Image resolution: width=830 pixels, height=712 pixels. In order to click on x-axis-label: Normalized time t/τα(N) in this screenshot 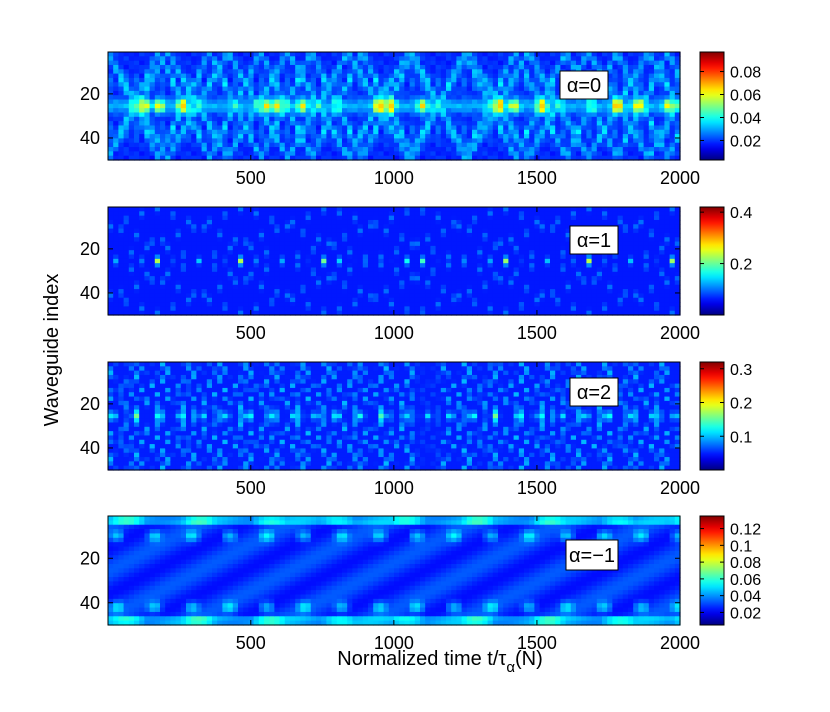, I will do `click(440, 662)`.